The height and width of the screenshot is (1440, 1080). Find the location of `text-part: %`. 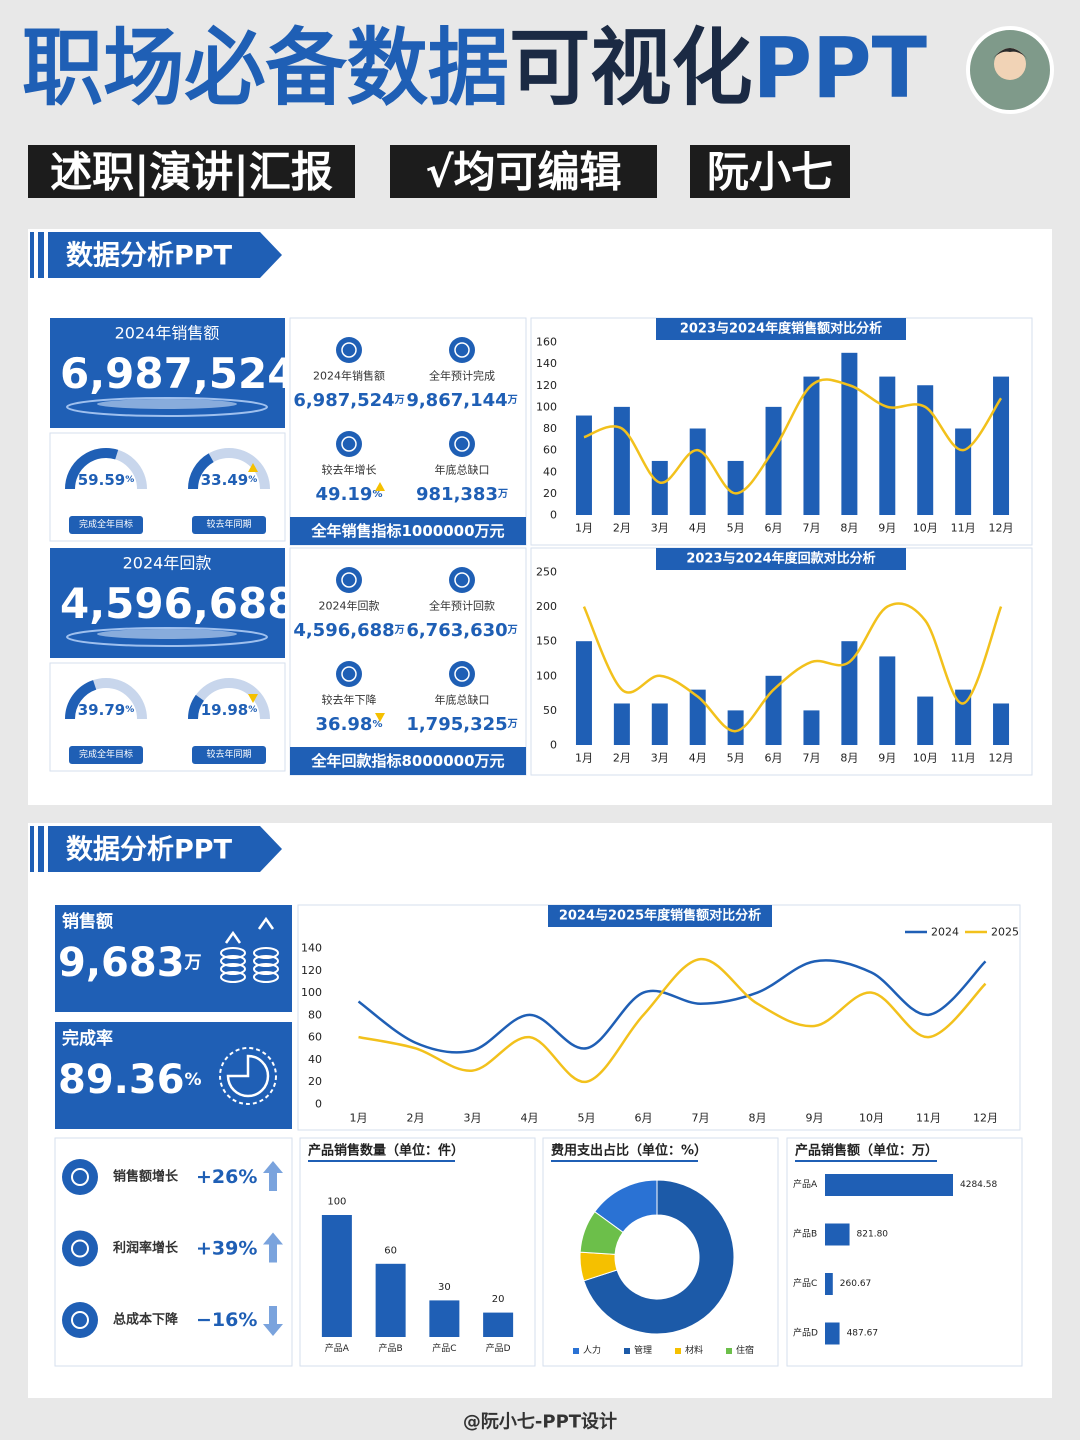

text-part: % is located at coordinates (193, 1080).